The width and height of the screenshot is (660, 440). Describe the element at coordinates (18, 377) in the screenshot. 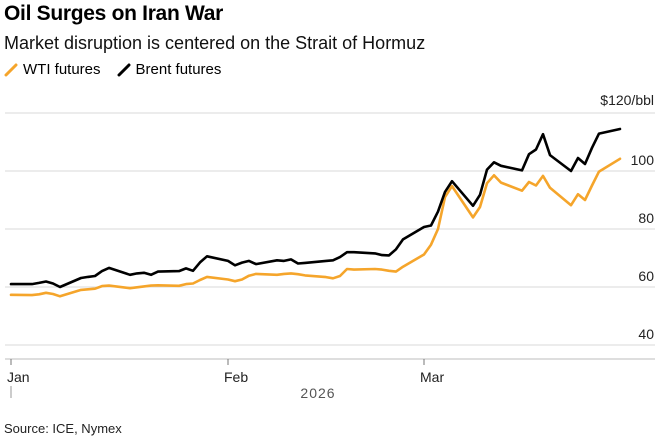

I see `x-tick-label-jan: Jan` at that location.